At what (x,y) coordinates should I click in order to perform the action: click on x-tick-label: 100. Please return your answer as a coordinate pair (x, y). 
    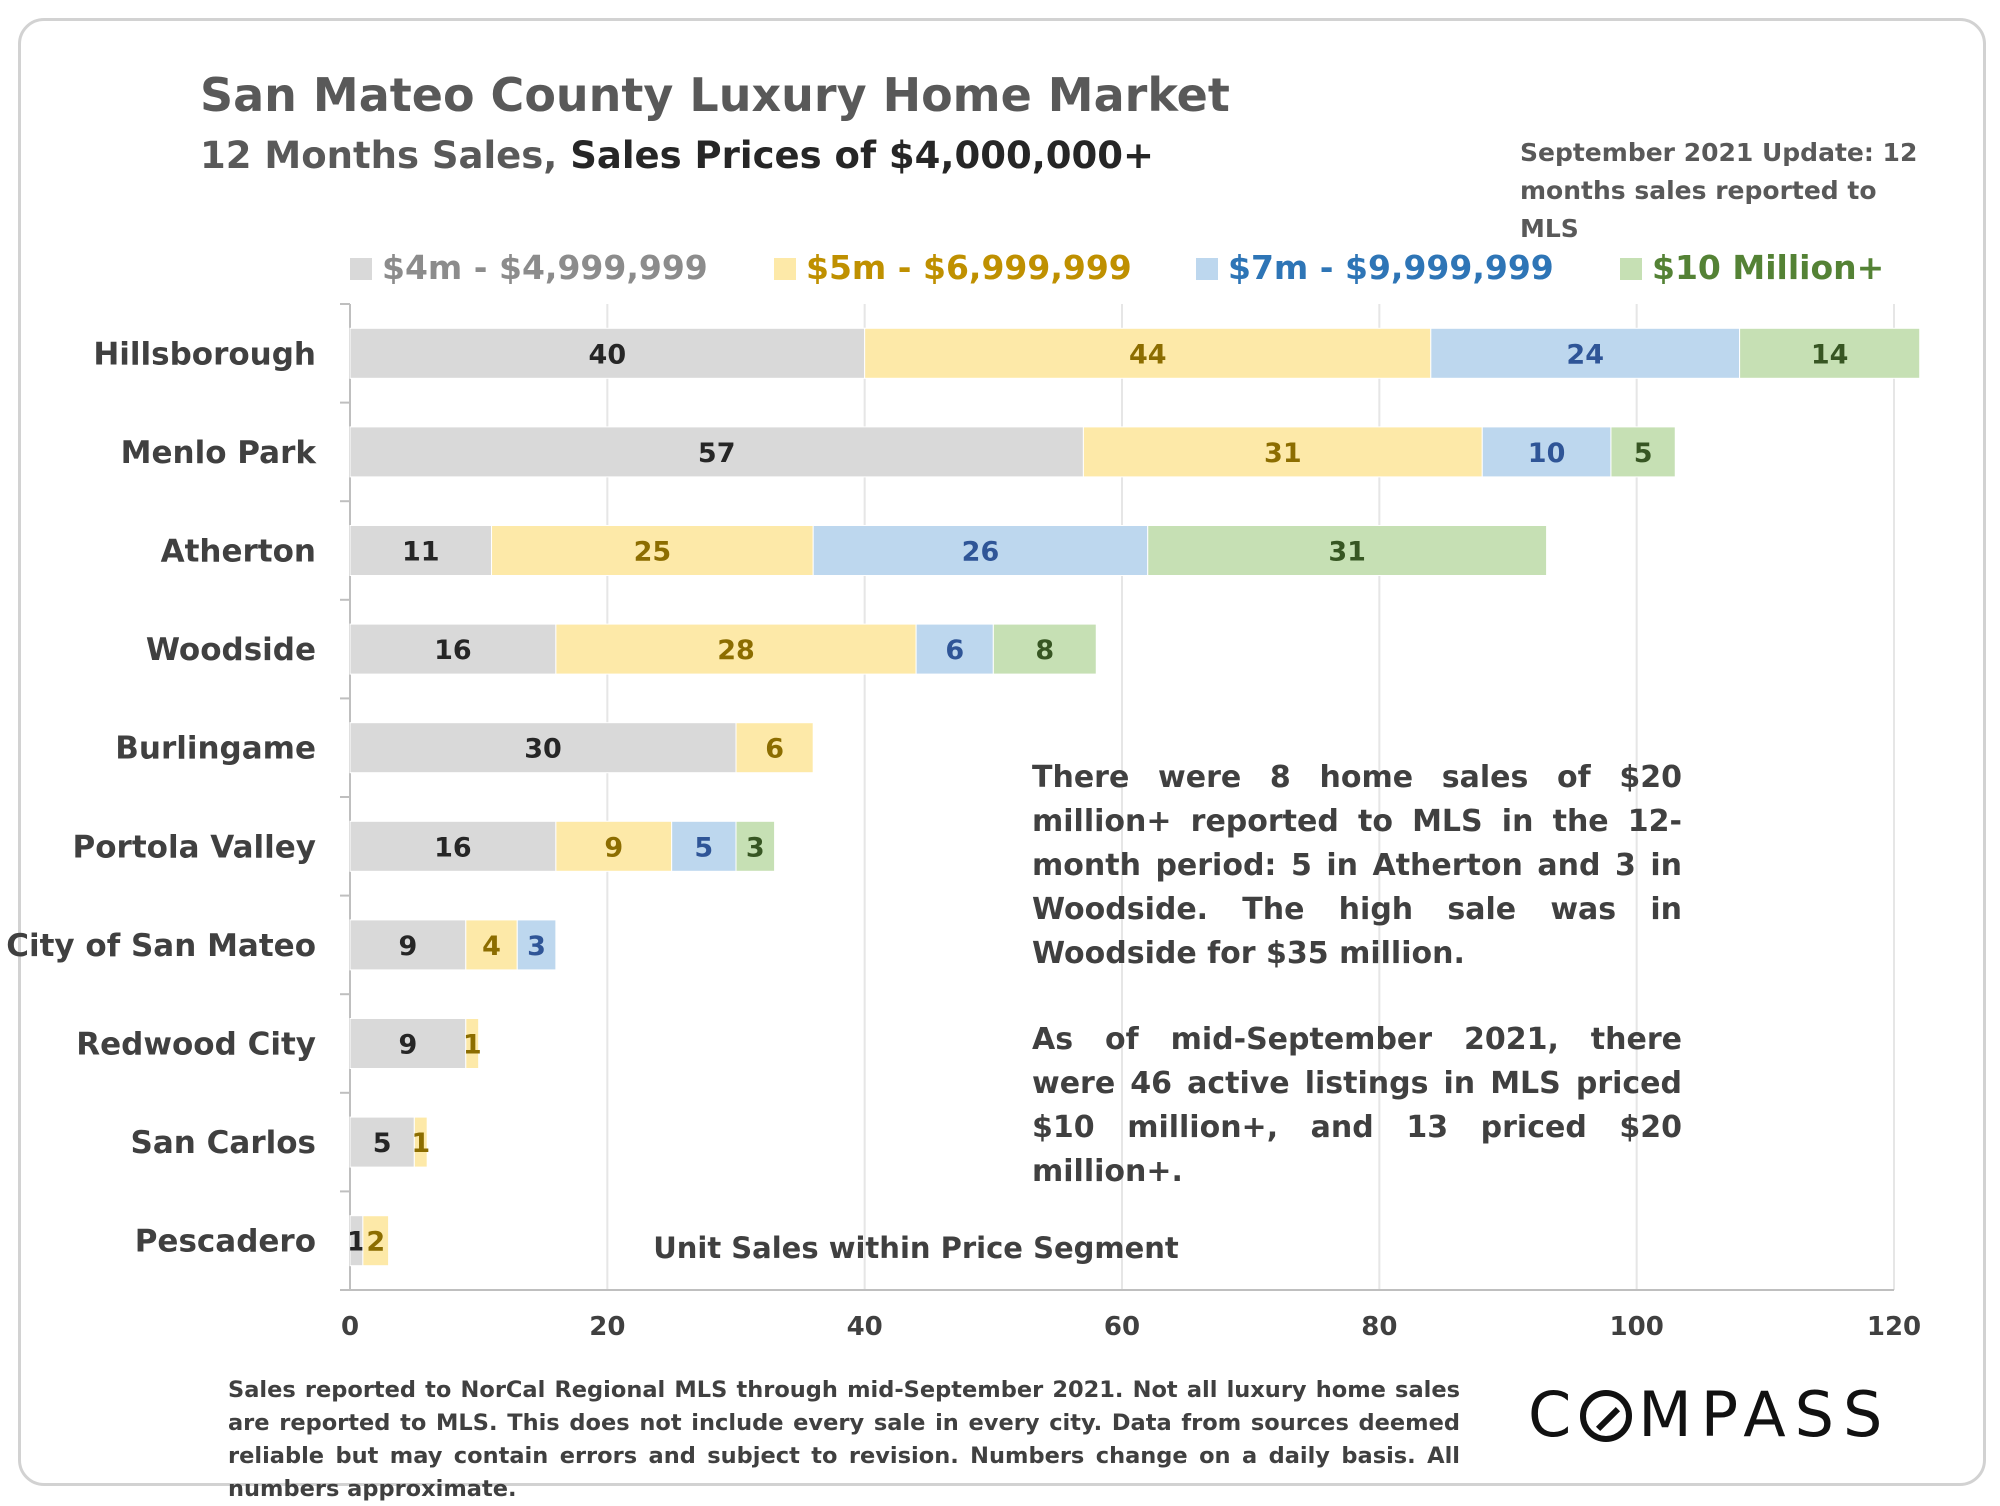
    Looking at the image, I should click on (1637, 1327).